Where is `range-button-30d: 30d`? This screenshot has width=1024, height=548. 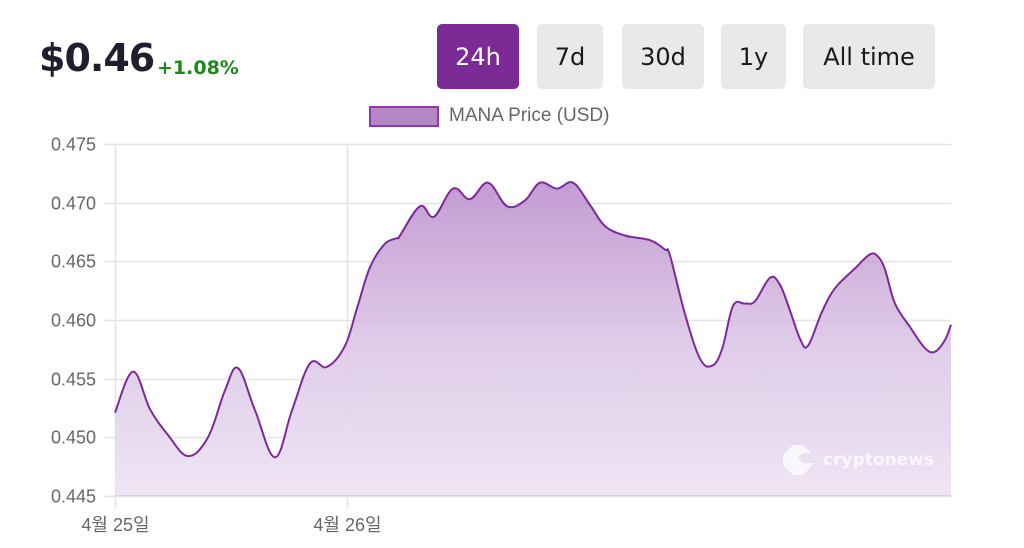 range-button-30d: 30d is located at coordinates (663, 56).